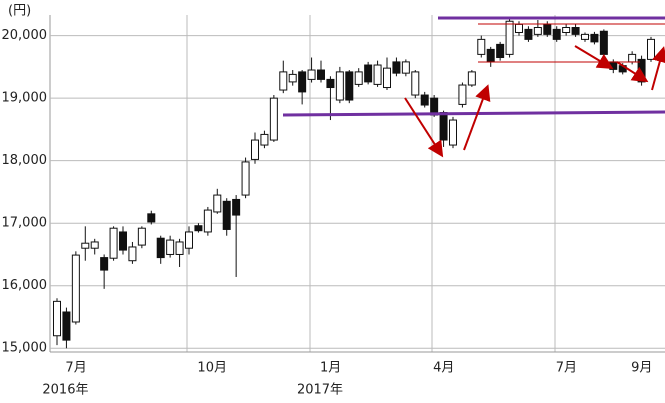  Describe the element at coordinates (25, 98) in the screenshot. I see `y-tick-label: 19,000` at that location.